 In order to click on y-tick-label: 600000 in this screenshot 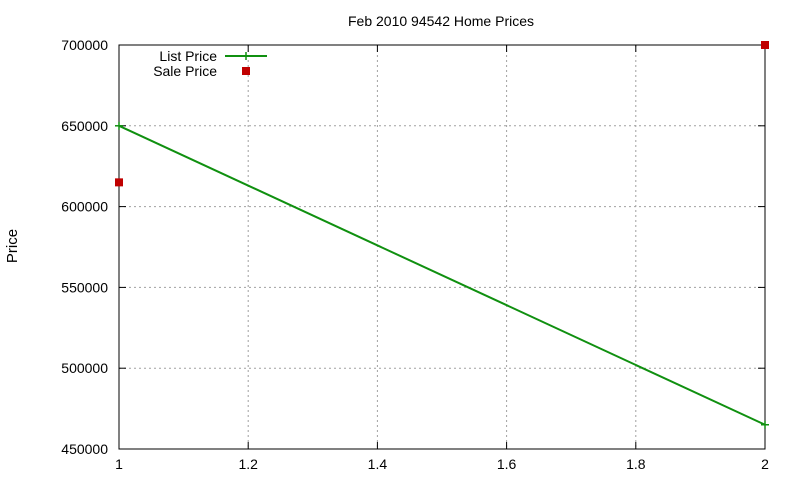, I will do `click(84, 207)`.